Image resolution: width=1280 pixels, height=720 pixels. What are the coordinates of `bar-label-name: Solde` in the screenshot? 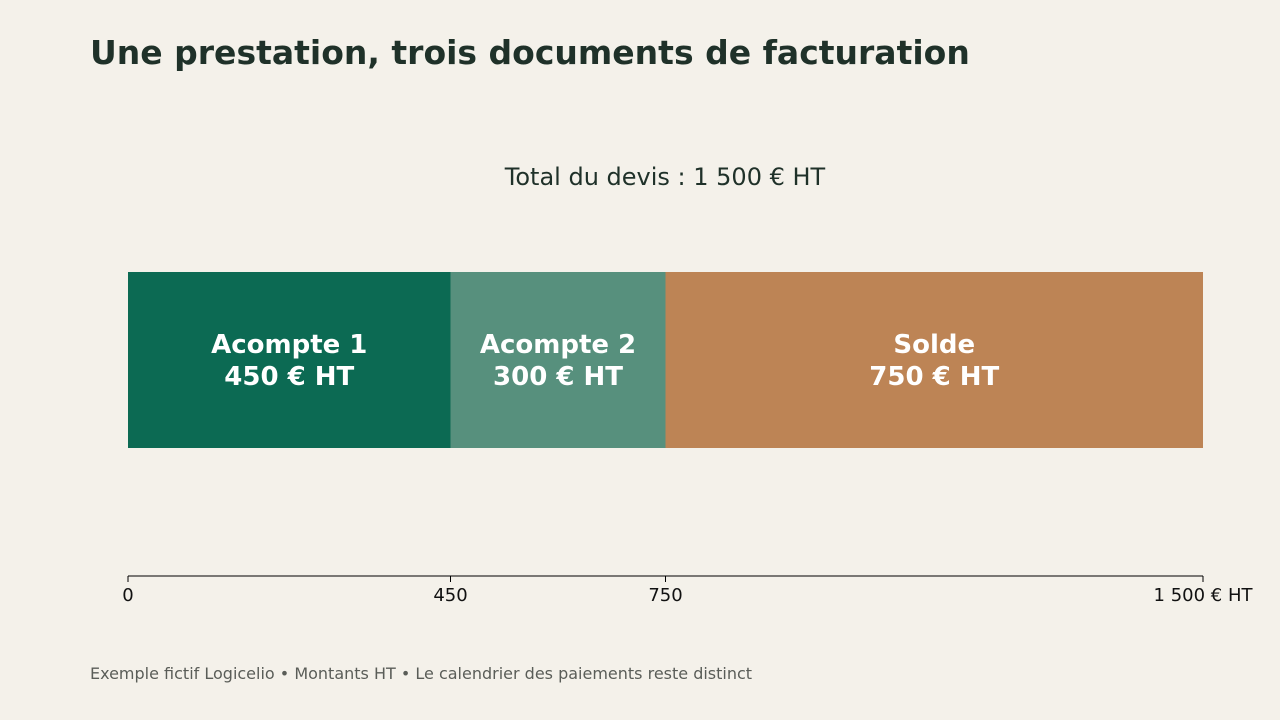 It's located at (934, 345).